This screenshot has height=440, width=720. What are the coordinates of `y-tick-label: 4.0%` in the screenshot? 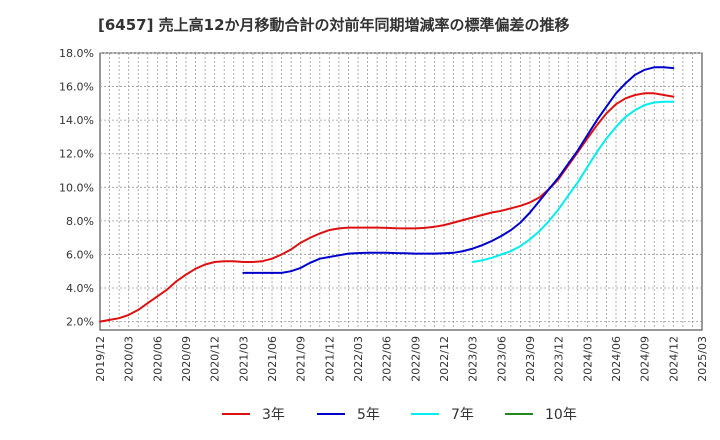 It's located at (80, 288).